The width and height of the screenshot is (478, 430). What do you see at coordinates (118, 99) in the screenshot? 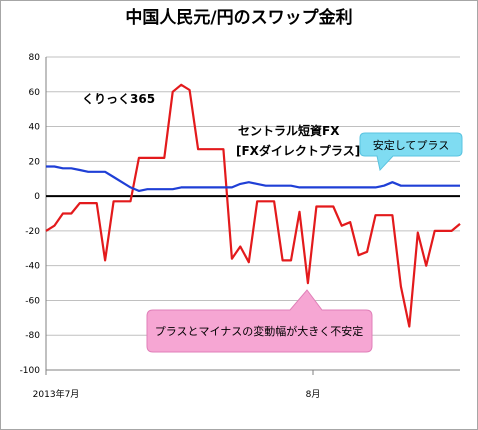
I see `kurikku-series-label: くりっく365` at bounding box center [118, 99].